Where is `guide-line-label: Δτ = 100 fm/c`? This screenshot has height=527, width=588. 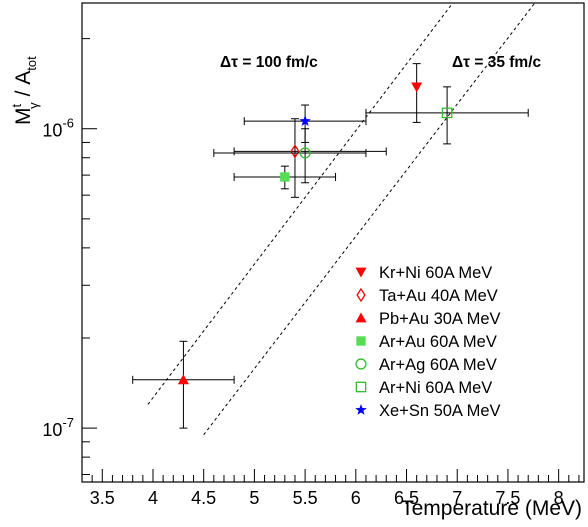 guide-line-label: Δτ = 100 fm/c is located at coordinates (269, 62).